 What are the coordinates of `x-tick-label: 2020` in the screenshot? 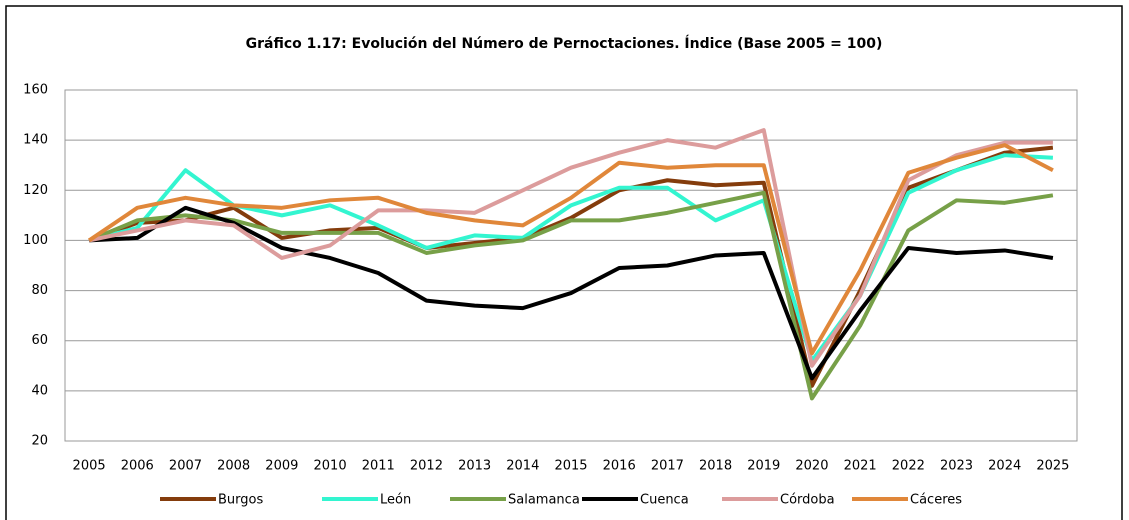 It's located at (811, 466).